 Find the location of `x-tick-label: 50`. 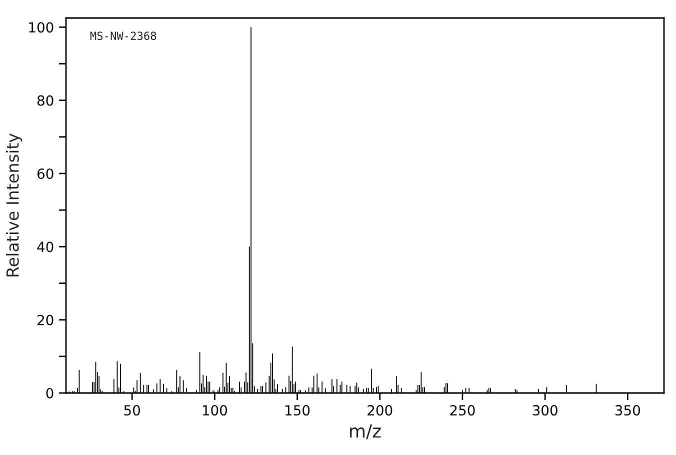

x-tick-label: 50 is located at coordinates (132, 410).